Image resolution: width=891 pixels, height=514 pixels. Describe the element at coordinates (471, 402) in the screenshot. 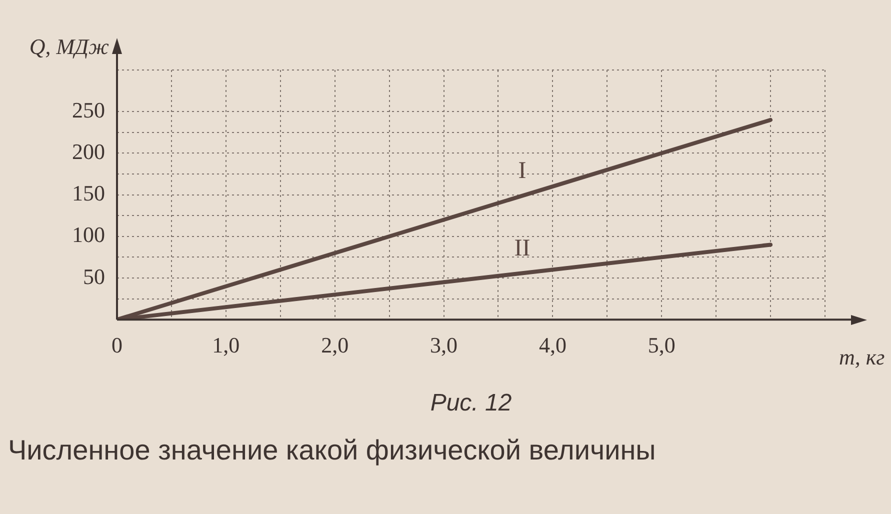

I see `text: Рис. 12` at that location.